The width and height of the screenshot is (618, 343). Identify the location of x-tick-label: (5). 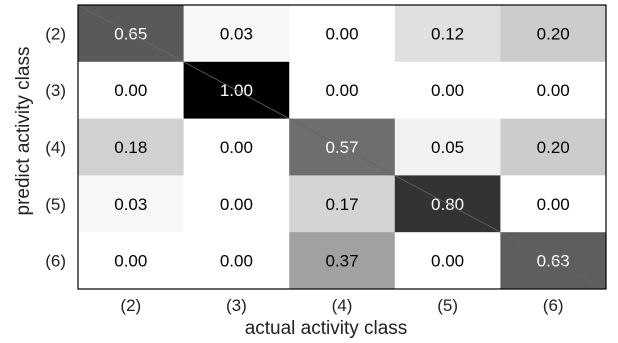
(447, 305).